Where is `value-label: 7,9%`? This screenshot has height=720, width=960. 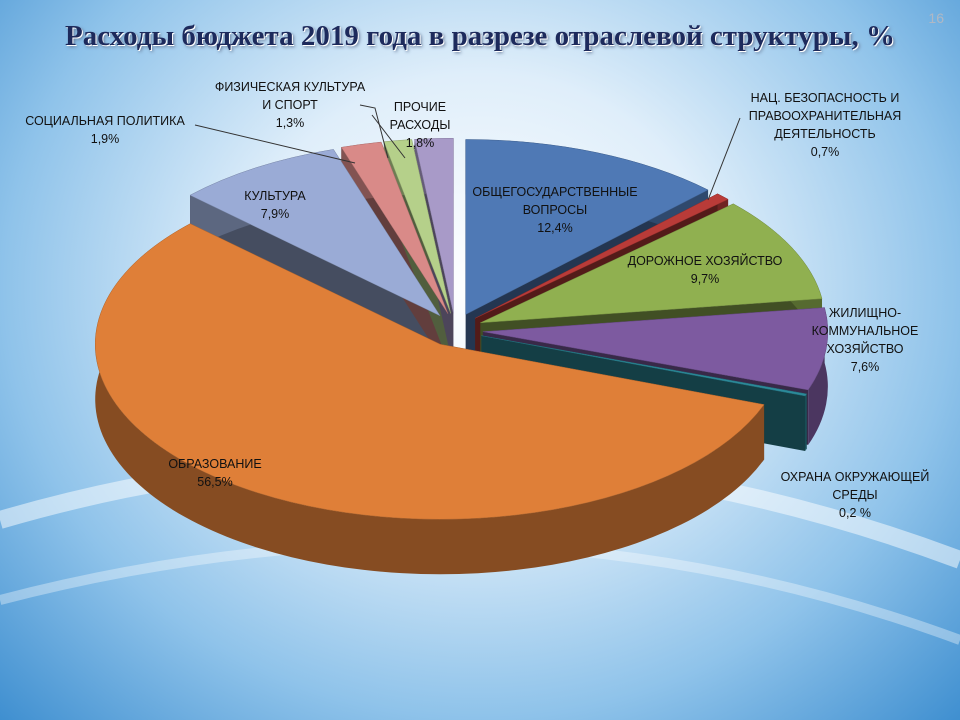
value-label: 7,9% is located at coordinates (275, 214).